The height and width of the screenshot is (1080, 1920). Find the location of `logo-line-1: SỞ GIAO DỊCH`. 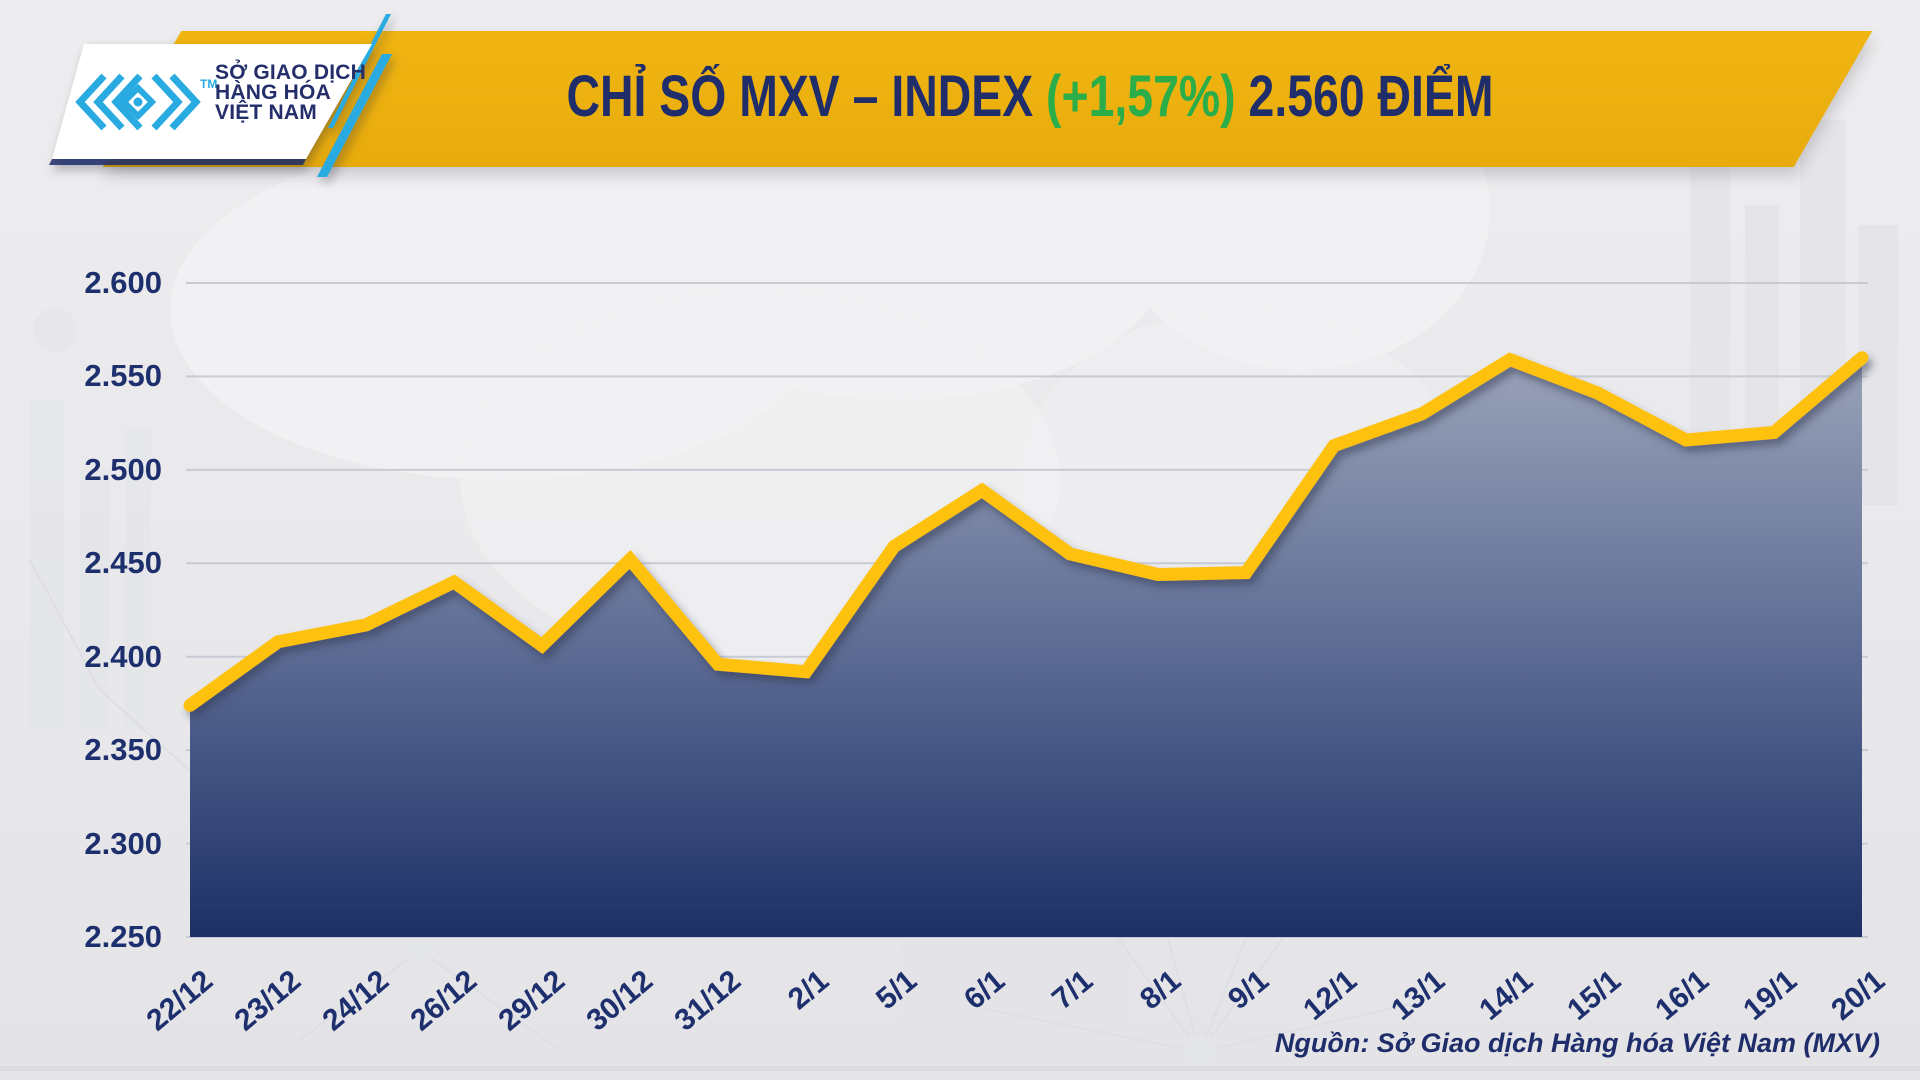

logo-line-1: SỞ GIAO DỊCH is located at coordinates (290, 72).